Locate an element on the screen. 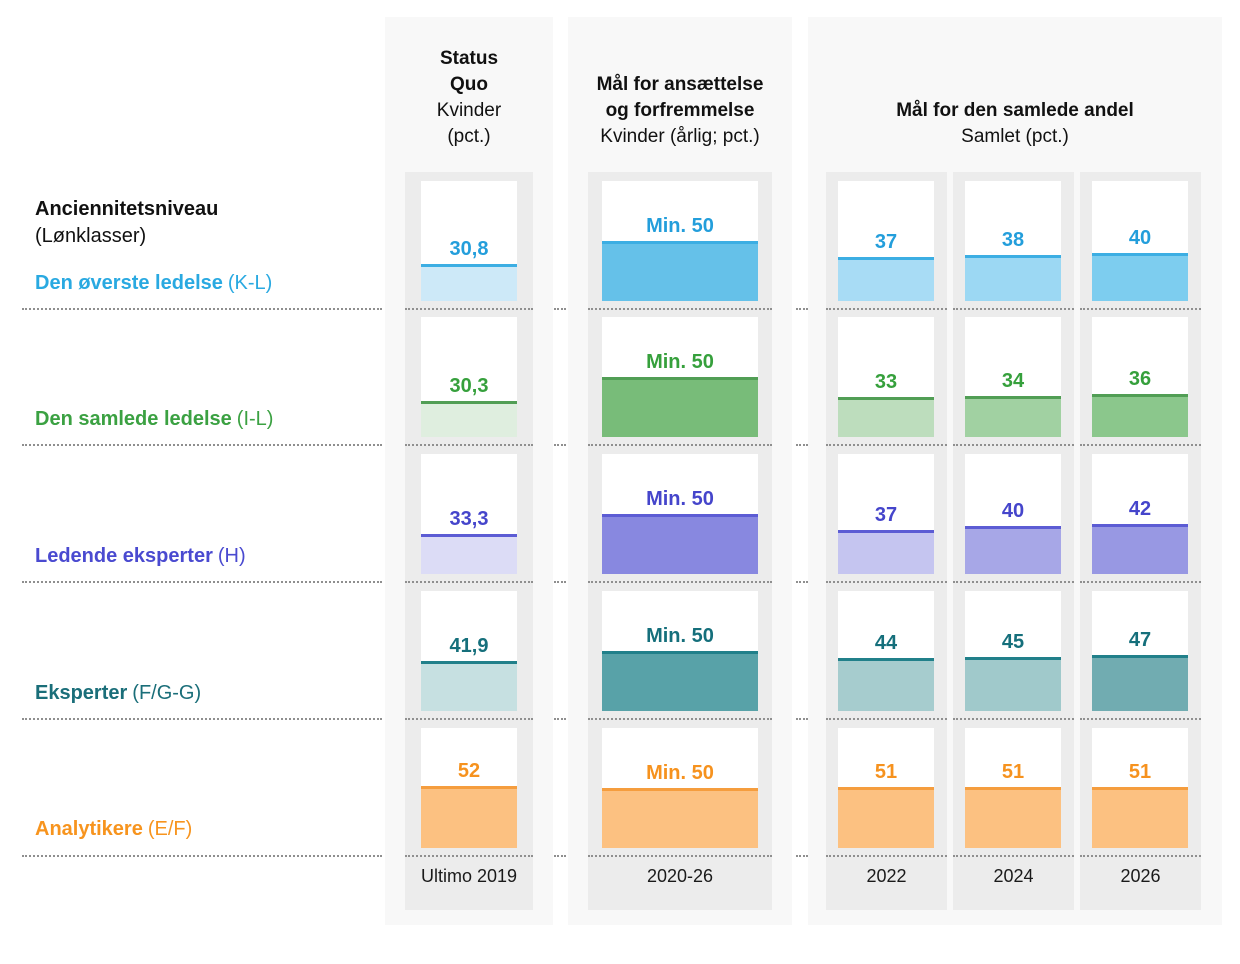 This screenshot has width=1240, height=964. bar-value-label: 36 is located at coordinates (1140, 378).